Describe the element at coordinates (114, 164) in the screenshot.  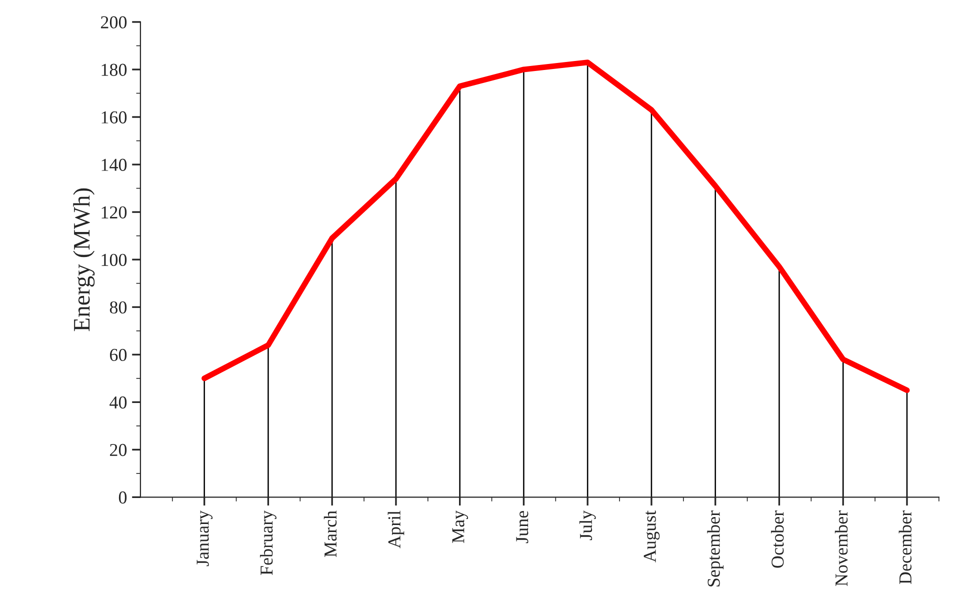
I see `y-tick-label: 140` at that location.